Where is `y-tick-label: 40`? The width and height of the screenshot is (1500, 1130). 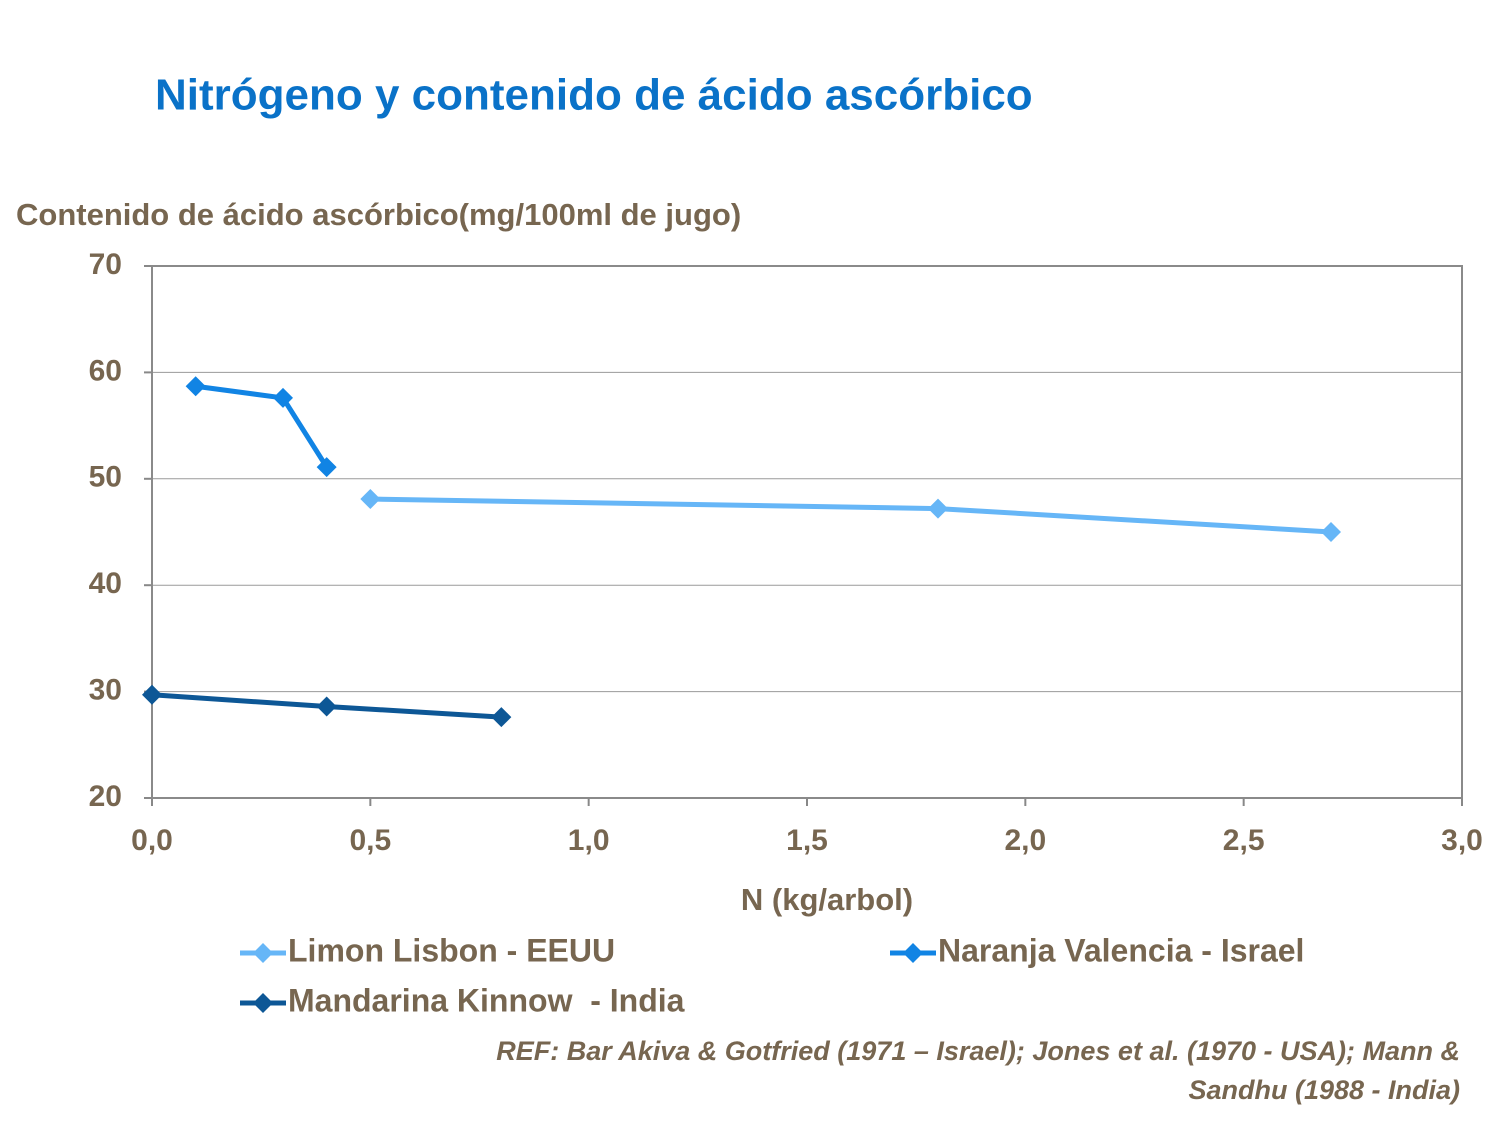 y-tick-label: 40 is located at coordinates (105, 583).